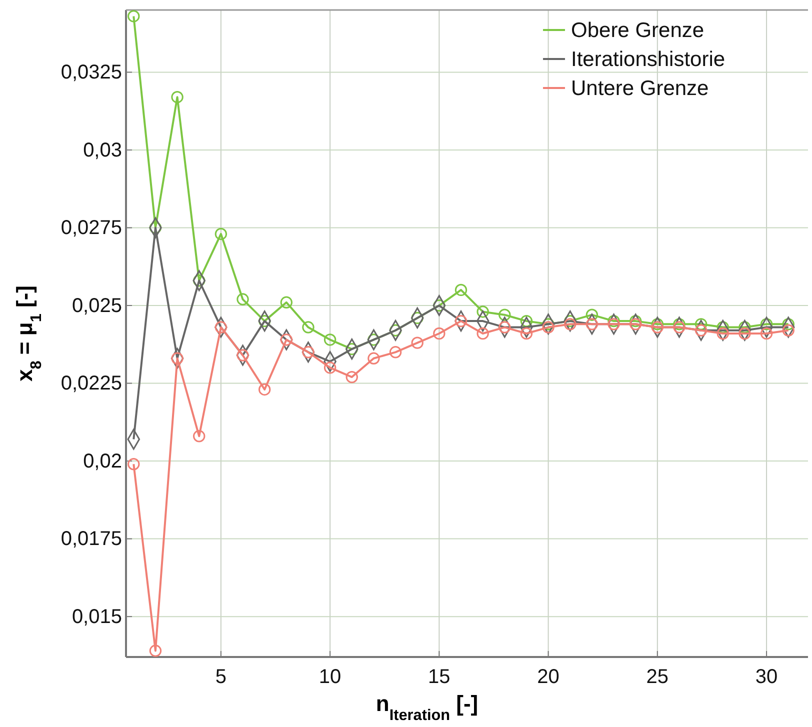  Describe the element at coordinates (91, 383) in the screenshot. I see `y-tick-label: 0,0225` at that location.